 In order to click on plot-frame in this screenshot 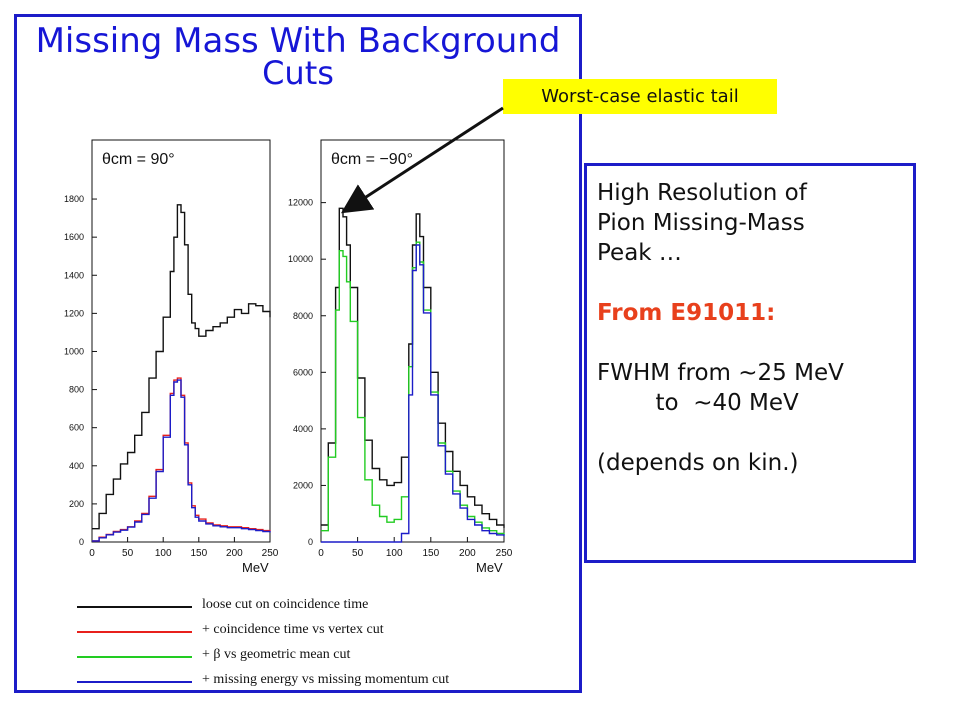, I will do `click(181, 341)`.